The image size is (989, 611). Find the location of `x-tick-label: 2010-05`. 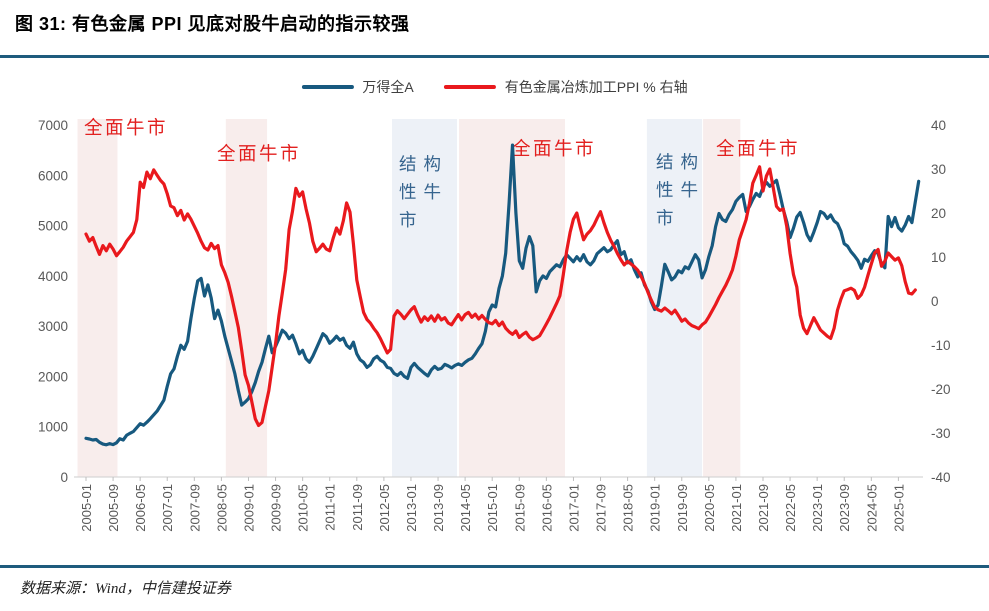

x-tick-label: 2010-05 is located at coordinates (303, 508).